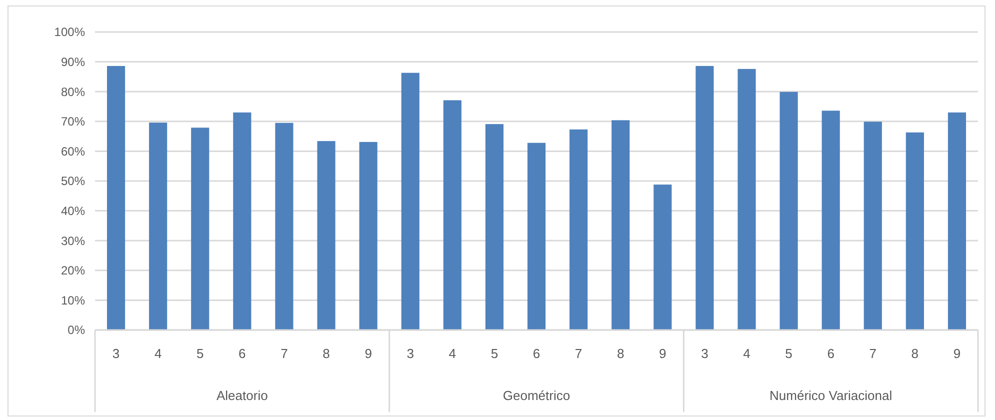 This screenshot has height=420, width=995. Describe the element at coordinates (73, 241) in the screenshot. I see `y-tick-label: 30%` at that location.